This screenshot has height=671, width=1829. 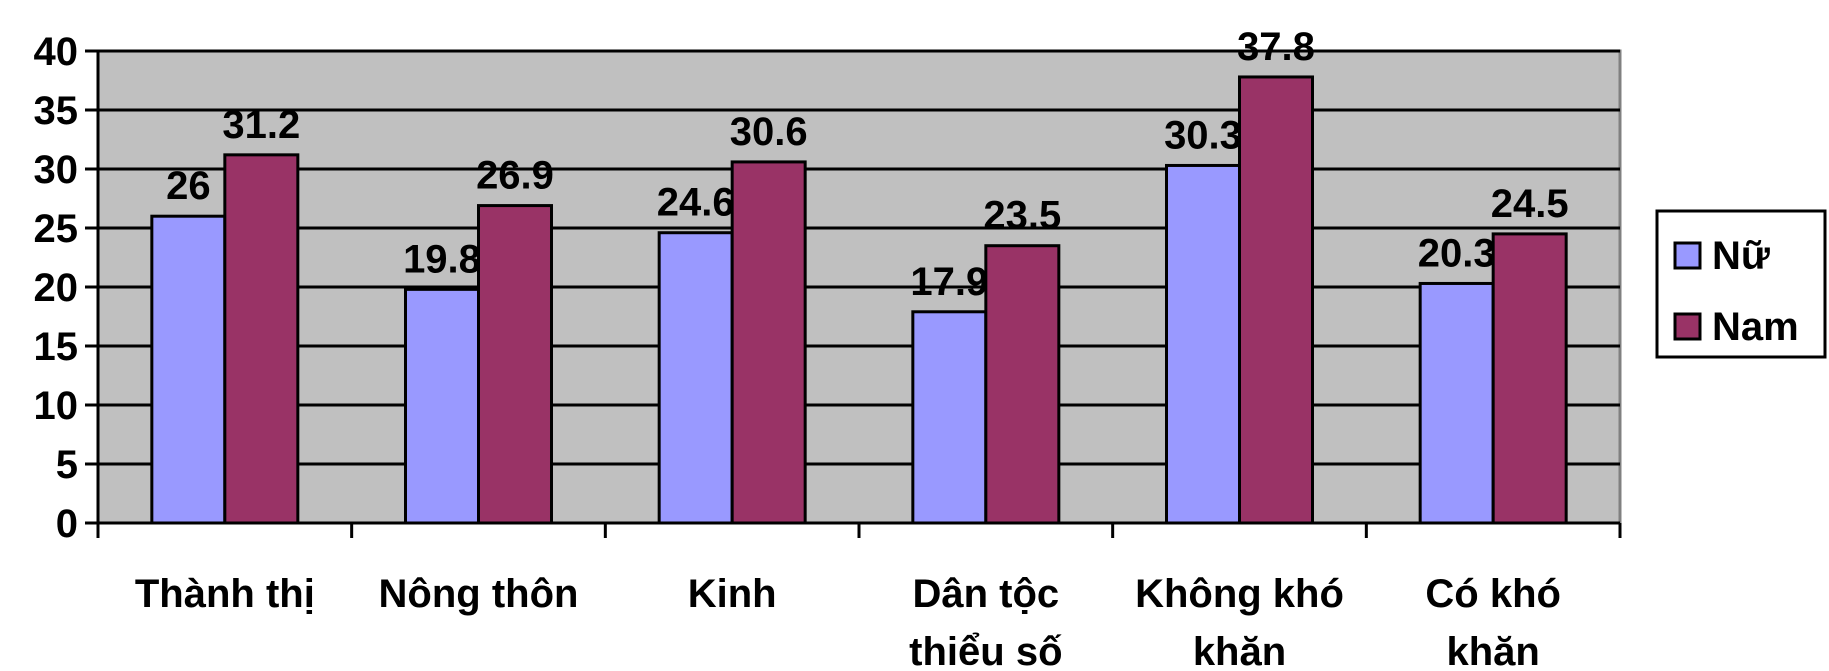 What do you see at coordinates (949, 282) in the screenshot?
I see `data-label: 17.9` at bounding box center [949, 282].